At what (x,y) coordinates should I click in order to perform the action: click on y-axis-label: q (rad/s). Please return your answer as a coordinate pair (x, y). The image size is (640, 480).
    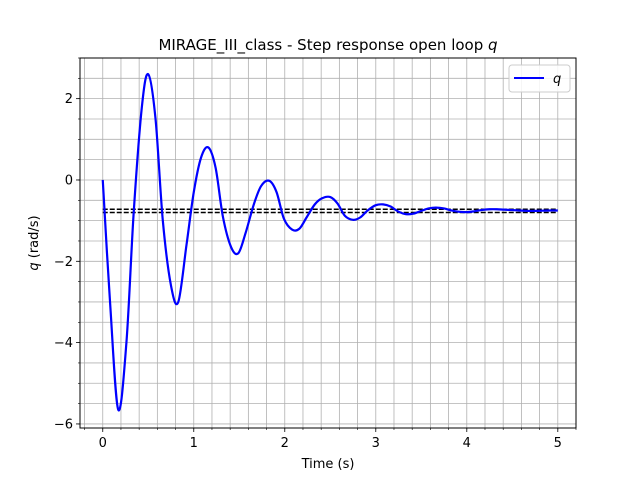
    Looking at the image, I should click on (34, 242).